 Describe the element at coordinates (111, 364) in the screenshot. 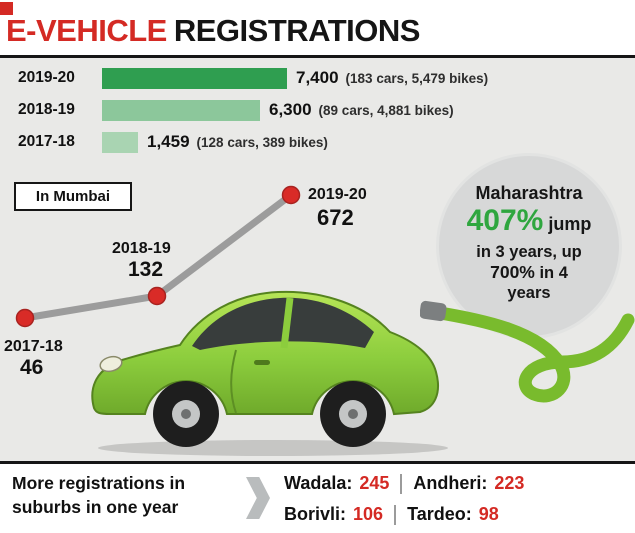

I see `car-headlight` at that location.